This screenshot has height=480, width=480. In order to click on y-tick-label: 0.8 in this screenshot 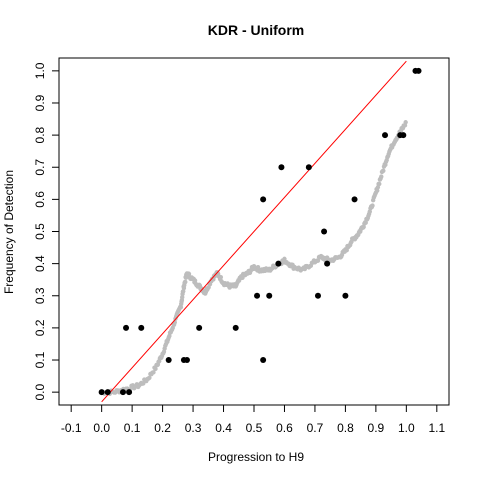, I will do `click(40, 134)`.